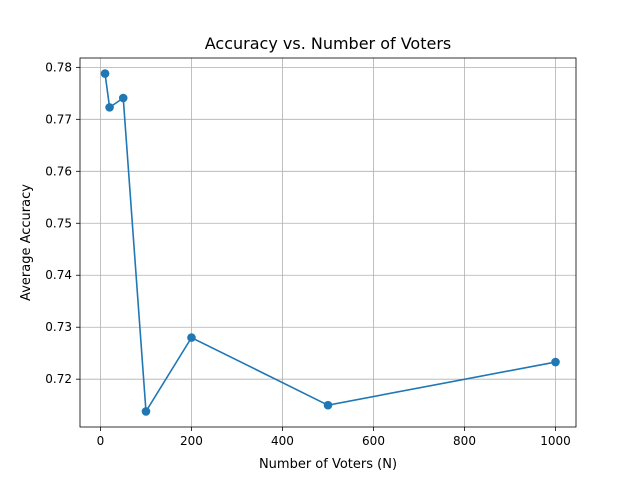 The image size is (640, 480). I want to click on y-tick-label: 0.78, so click(58, 67).